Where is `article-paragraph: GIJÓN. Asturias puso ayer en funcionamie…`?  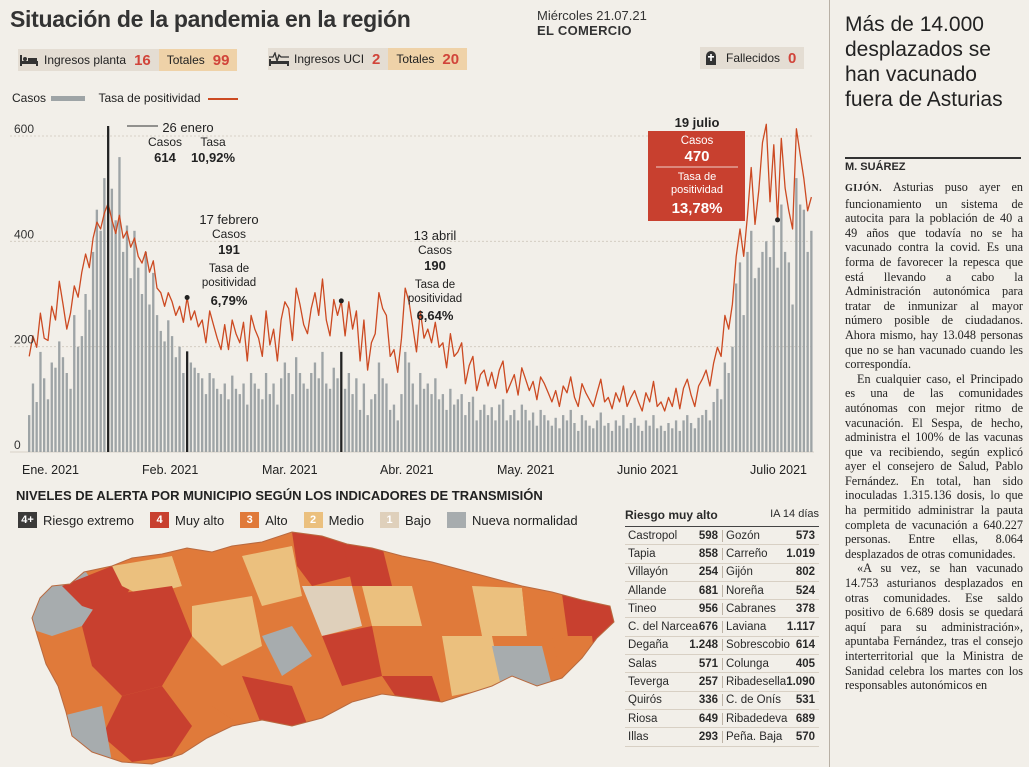
article-paragraph: GIJÓN. Asturias puso ayer en funcionamie… is located at coordinates (934, 276).